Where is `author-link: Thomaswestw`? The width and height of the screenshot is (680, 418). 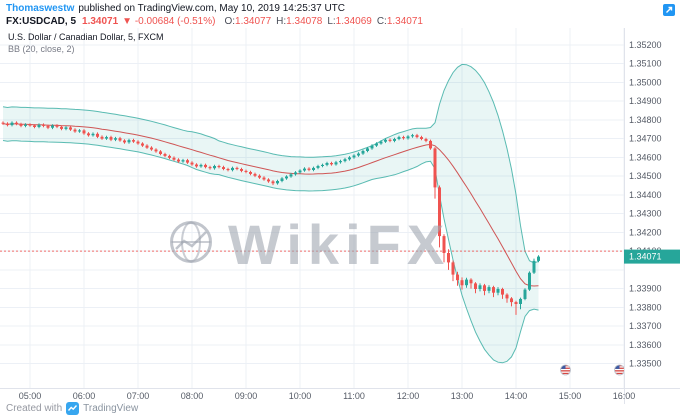
author-link: Thomaswestw is located at coordinates (40, 8).